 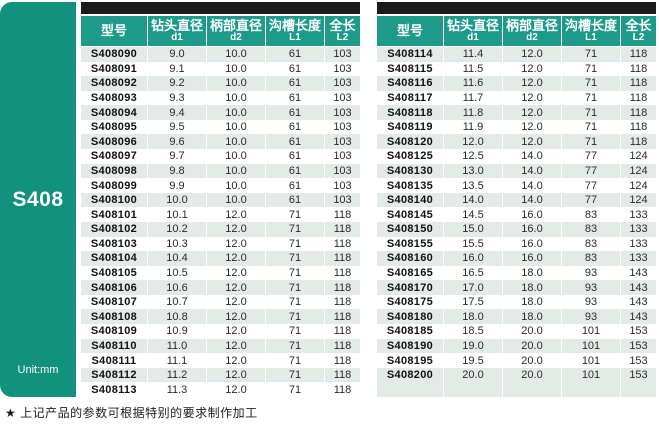 What do you see at coordinates (473, 346) in the screenshot?
I see `value-cell: 19.0` at bounding box center [473, 346].